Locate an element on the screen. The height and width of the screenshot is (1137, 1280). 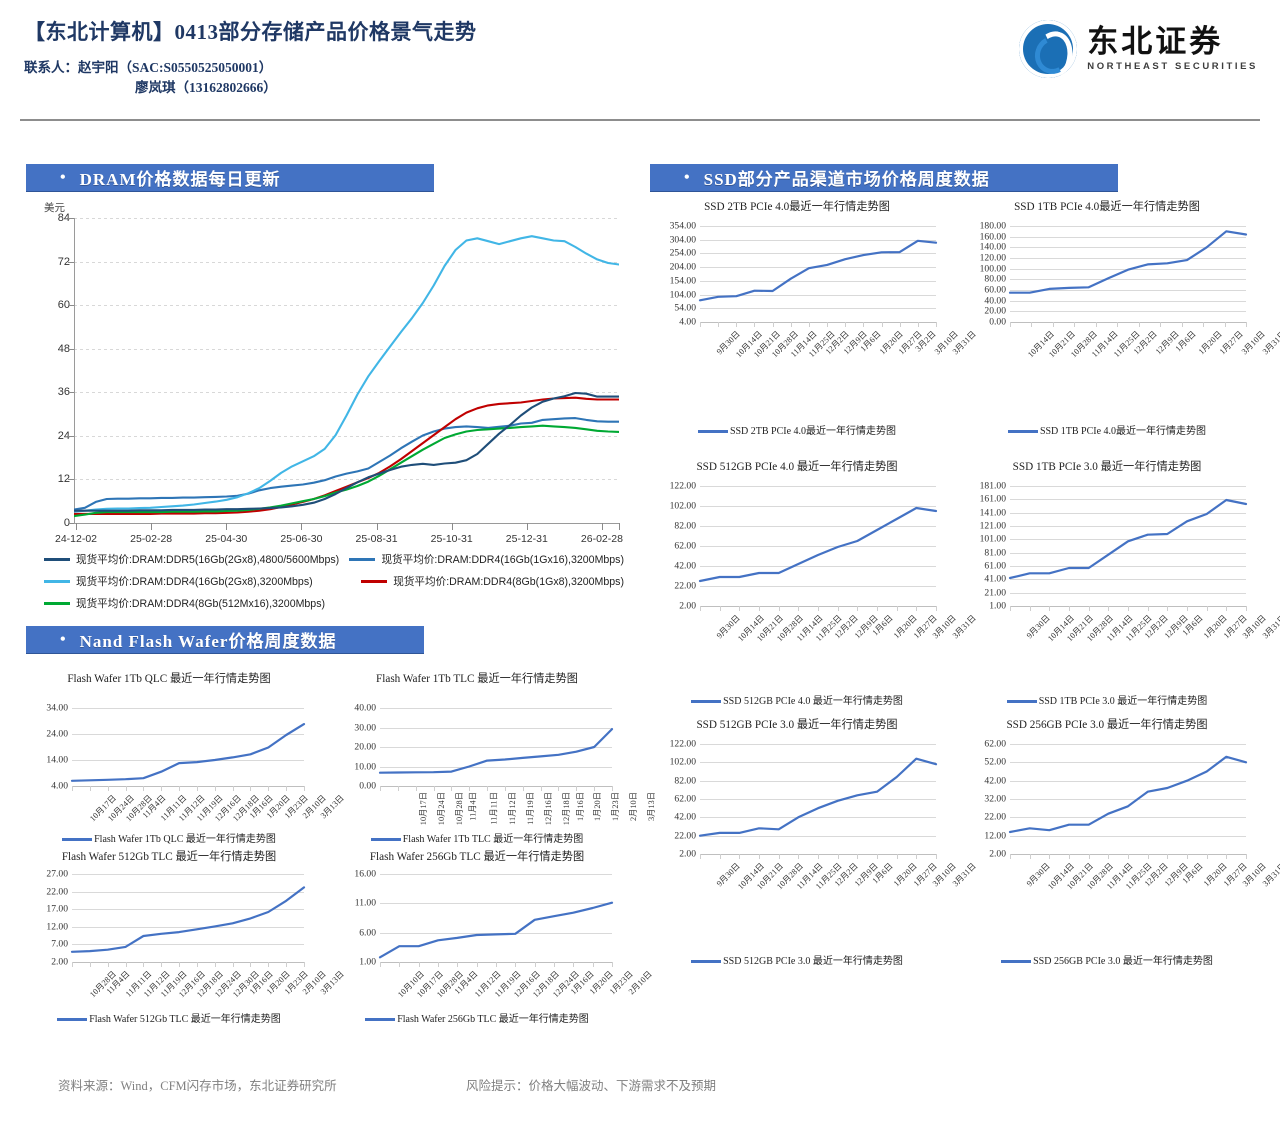
mini-y-tick: 102.00 is located at coordinates (682, 506).